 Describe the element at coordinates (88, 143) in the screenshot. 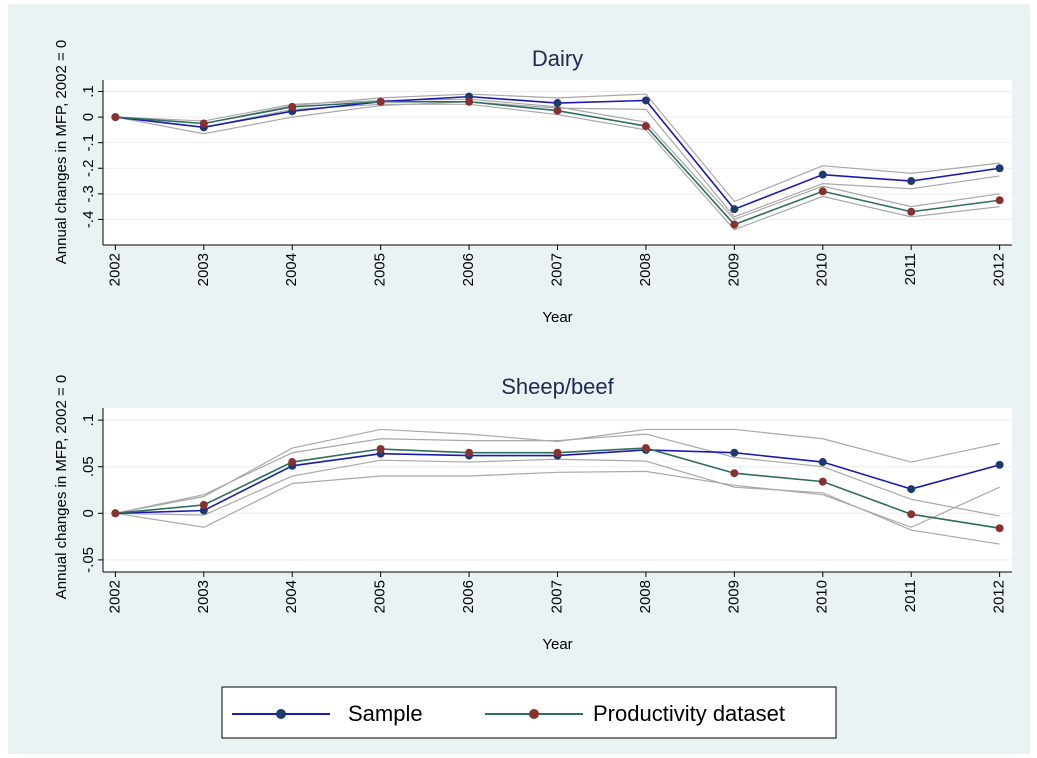

I see `y-tick-label: -.1` at that location.